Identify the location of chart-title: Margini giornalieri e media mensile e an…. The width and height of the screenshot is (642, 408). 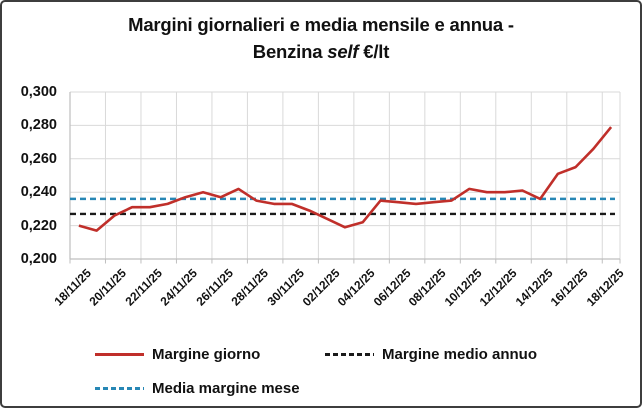
(321, 38).